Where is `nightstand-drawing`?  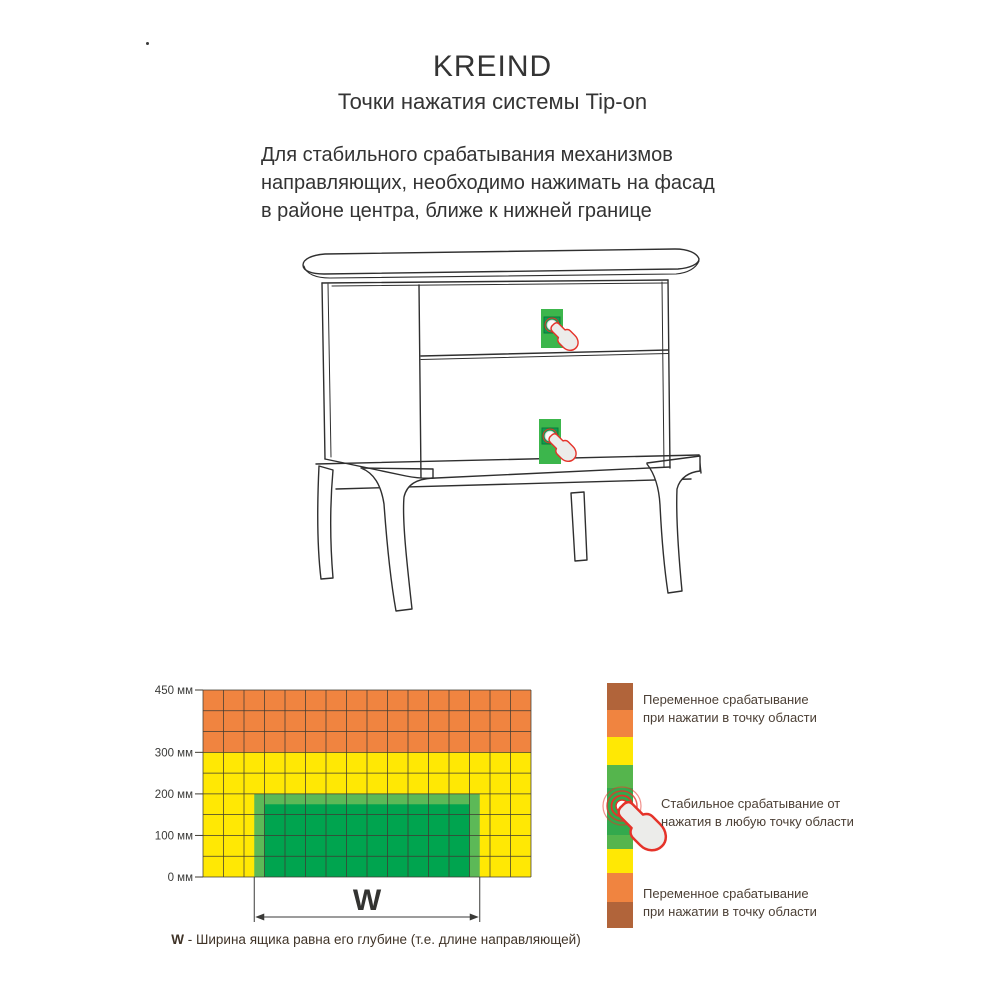 nightstand-drawing is located at coordinates (502, 430).